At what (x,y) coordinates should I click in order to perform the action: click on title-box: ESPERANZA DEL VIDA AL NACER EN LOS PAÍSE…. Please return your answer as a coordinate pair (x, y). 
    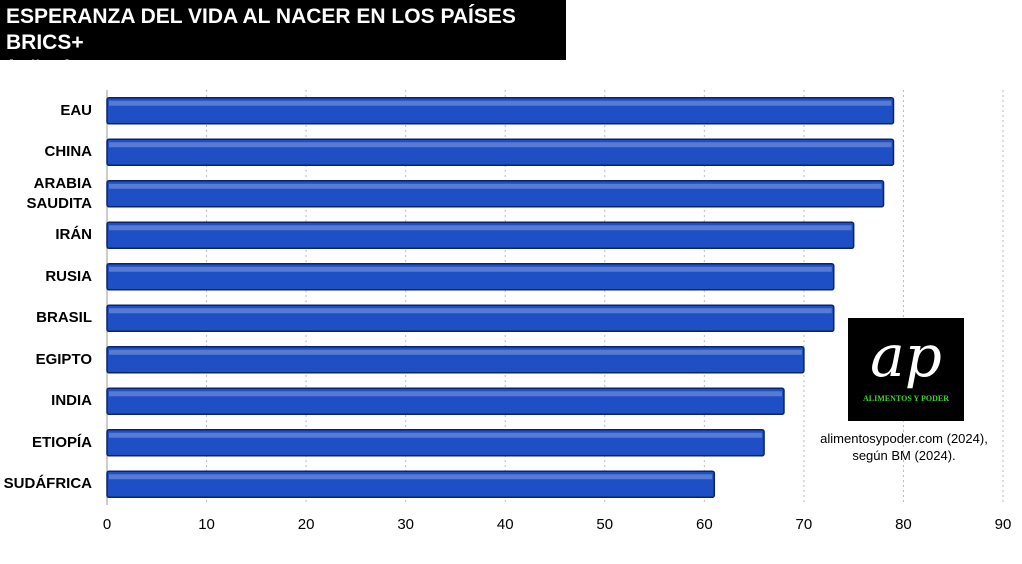
    Looking at the image, I should click on (283, 40).